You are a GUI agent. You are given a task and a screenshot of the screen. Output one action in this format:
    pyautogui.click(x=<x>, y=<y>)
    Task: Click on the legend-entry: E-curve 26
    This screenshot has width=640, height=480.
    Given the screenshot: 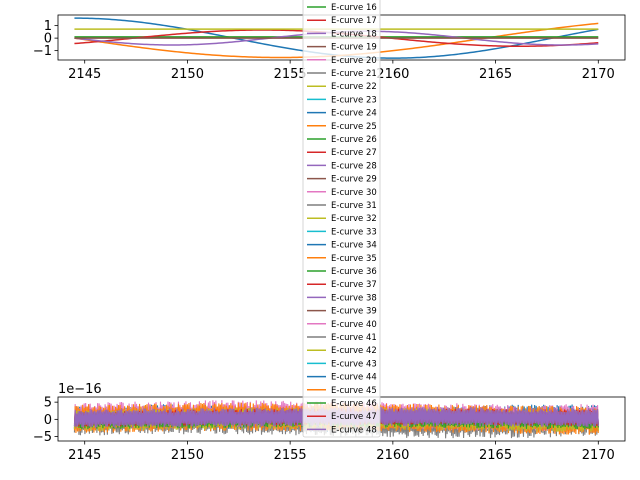 What is the action you would take?
    pyautogui.click(x=342, y=140)
    